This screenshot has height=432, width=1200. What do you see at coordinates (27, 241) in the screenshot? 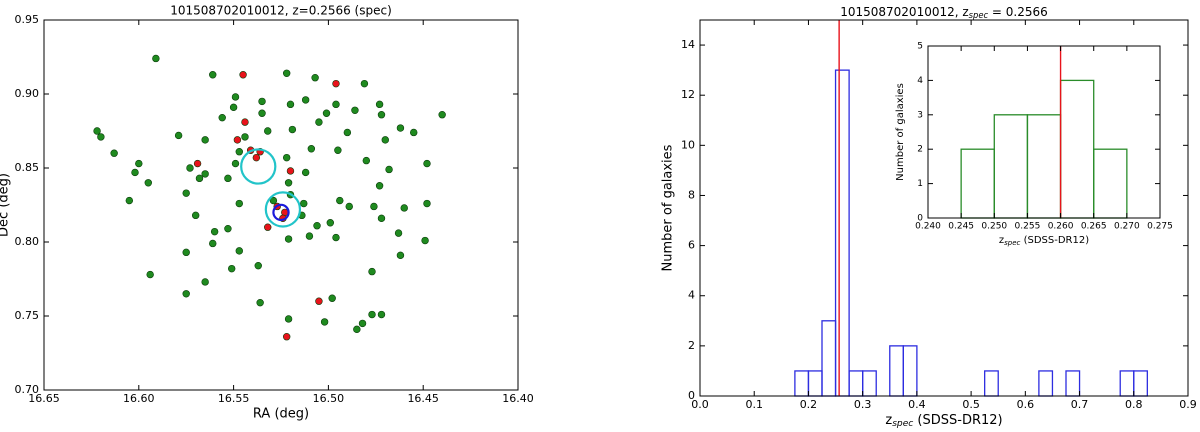
I see `y-tick-label: 0.80` at bounding box center [27, 241].